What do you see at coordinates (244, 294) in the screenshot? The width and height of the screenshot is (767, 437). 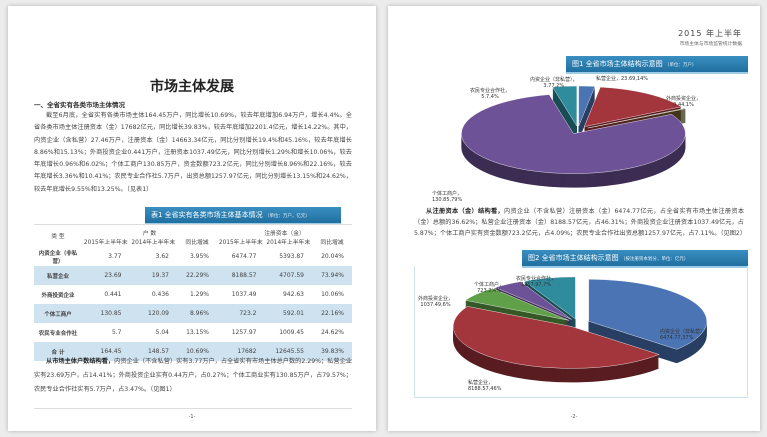 I see `table-cell: 1037.49` at bounding box center [244, 294].